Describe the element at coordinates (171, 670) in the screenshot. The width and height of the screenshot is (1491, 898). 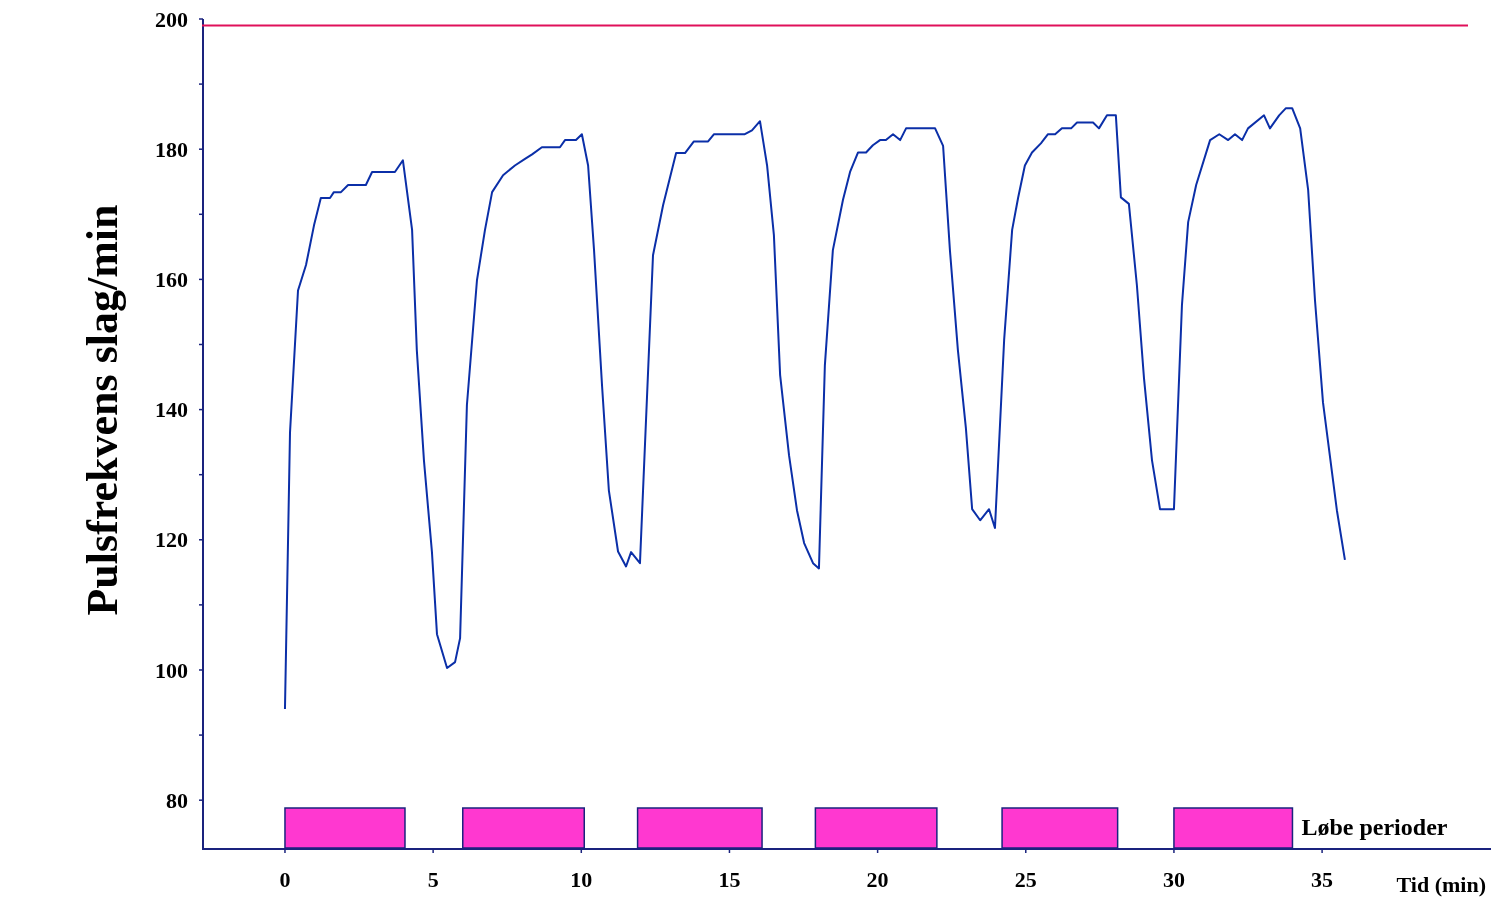
I see `y-tick-label: 100` at that location.